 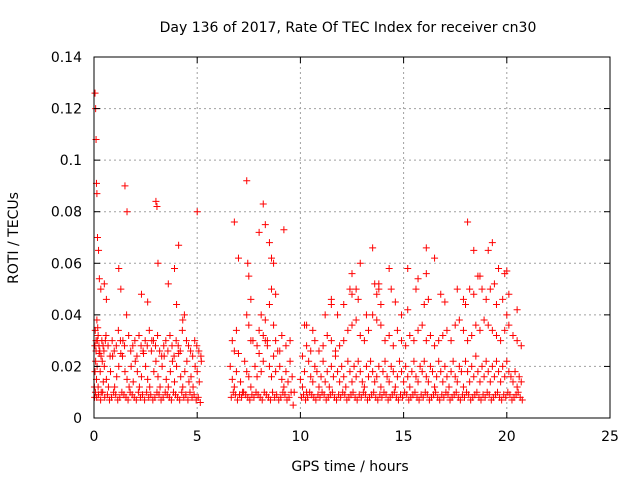 I want to click on x-tick-label: 10, so click(x=300, y=437).